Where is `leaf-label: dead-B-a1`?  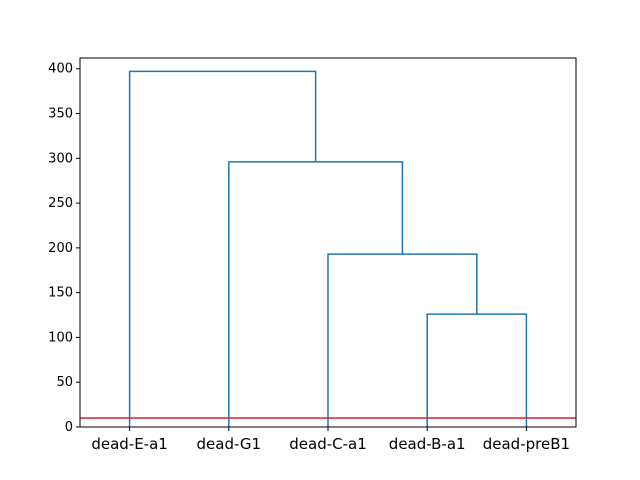
leaf-label: dead-B-a1 is located at coordinates (427, 444).